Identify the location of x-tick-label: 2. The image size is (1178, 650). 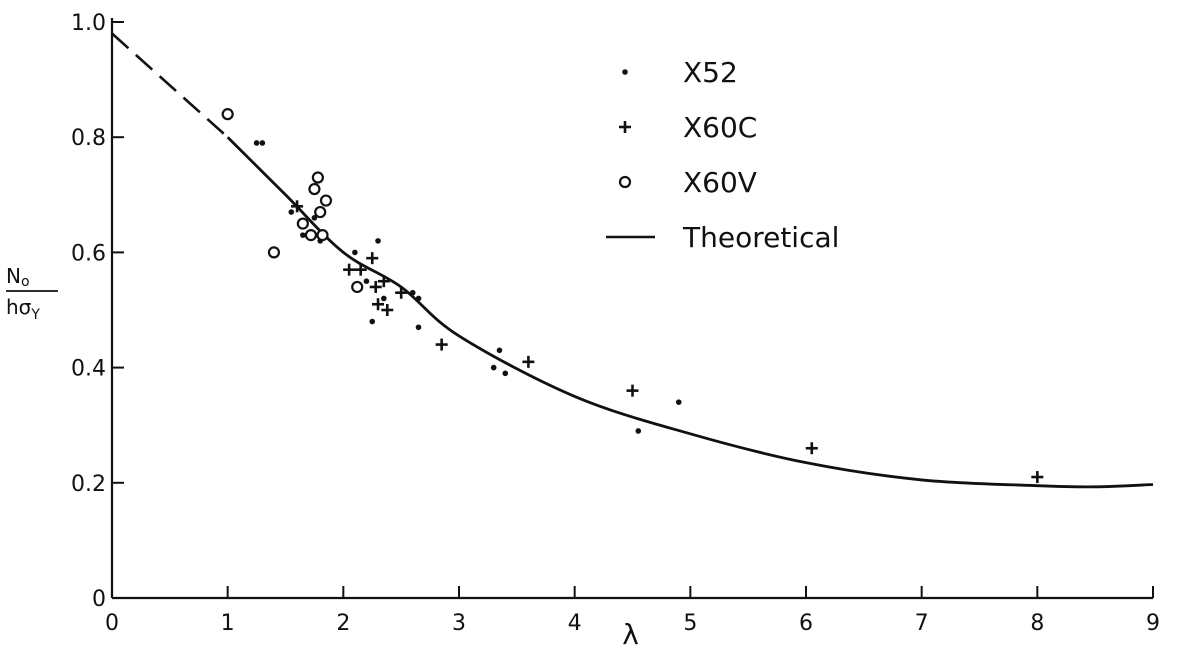
(343, 623).